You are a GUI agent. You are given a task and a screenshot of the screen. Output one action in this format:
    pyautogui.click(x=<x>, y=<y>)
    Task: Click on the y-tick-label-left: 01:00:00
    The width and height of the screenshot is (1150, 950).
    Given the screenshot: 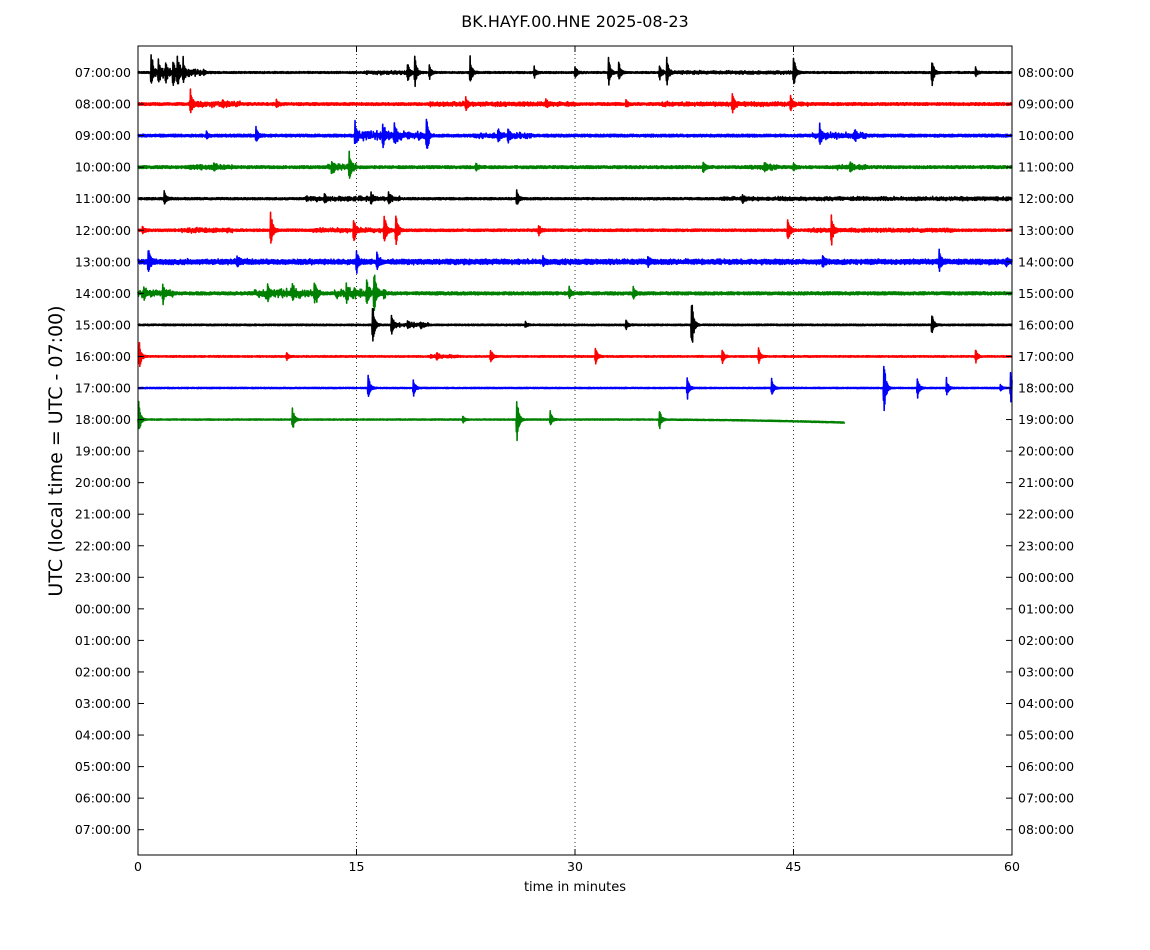 What is the action you would take?
    pyautogui.click(x=103, y=640)
    